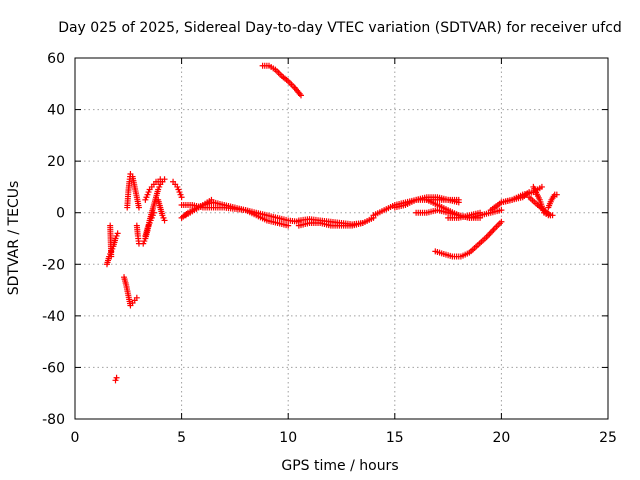 Image resolution: width=640 pixels, height=480 pixels. I want to click on y-tick-label: -80, so click(53, 420).